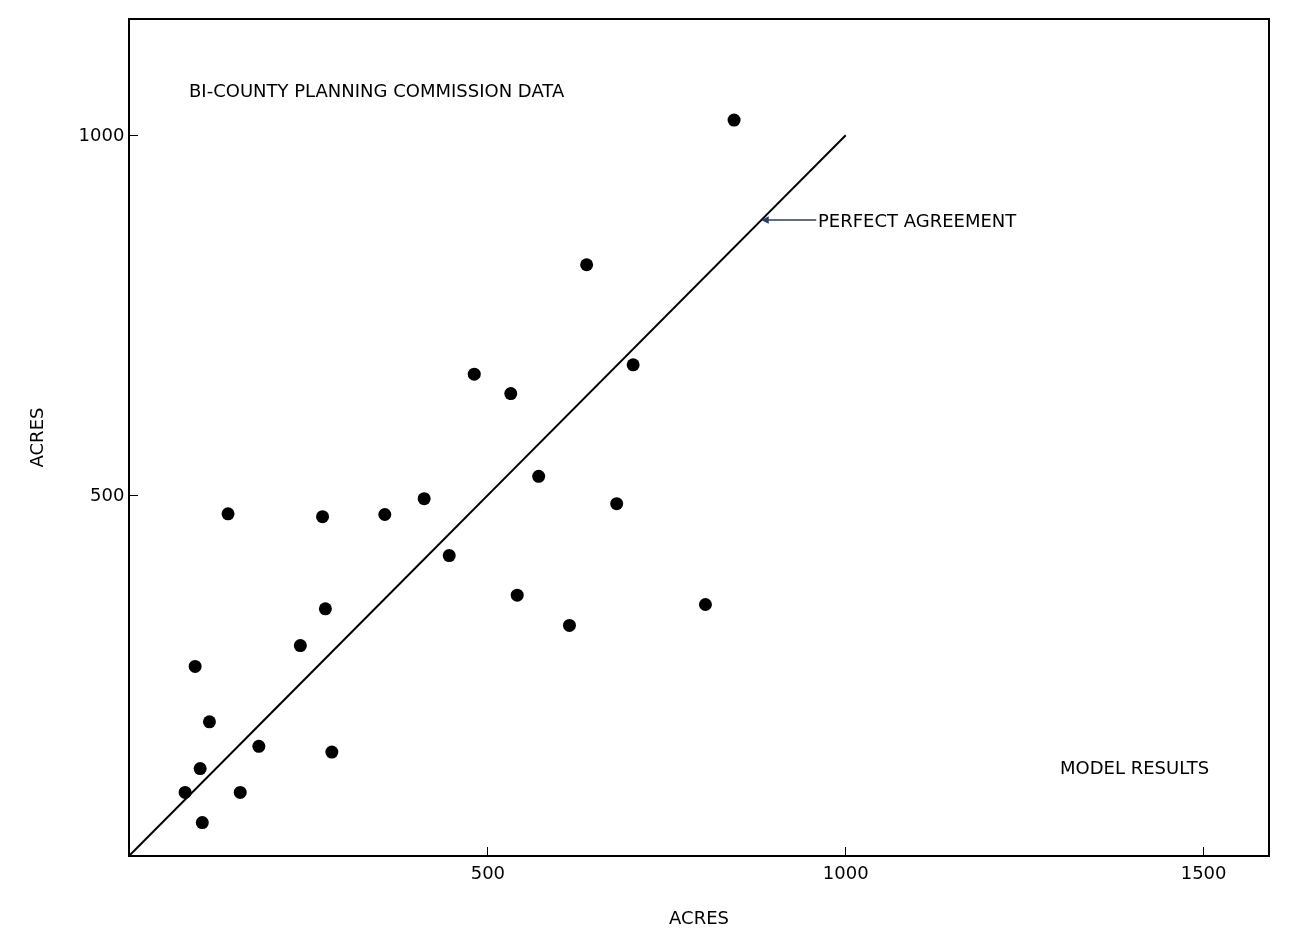  Describe the element at coordinates (37, 437) in the screenshot. I see `y-axis-title: ACRES` at that location.